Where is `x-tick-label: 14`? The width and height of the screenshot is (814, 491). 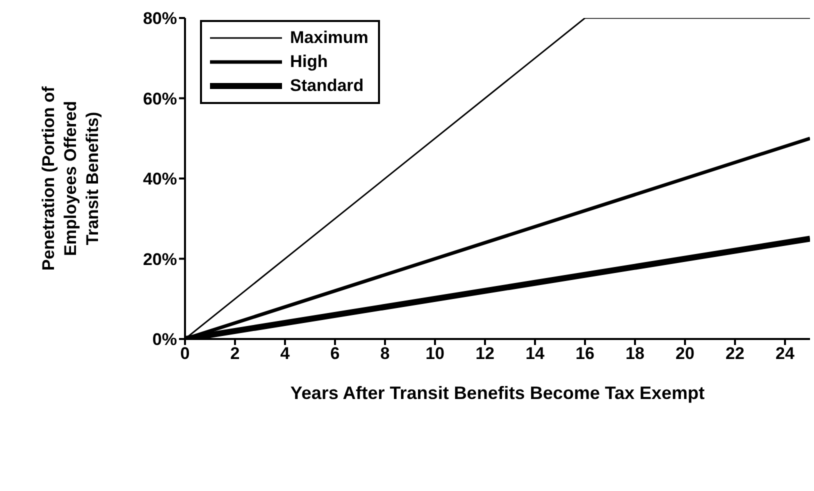 x-tick-label: 14 is located at coordinates (535, 354).